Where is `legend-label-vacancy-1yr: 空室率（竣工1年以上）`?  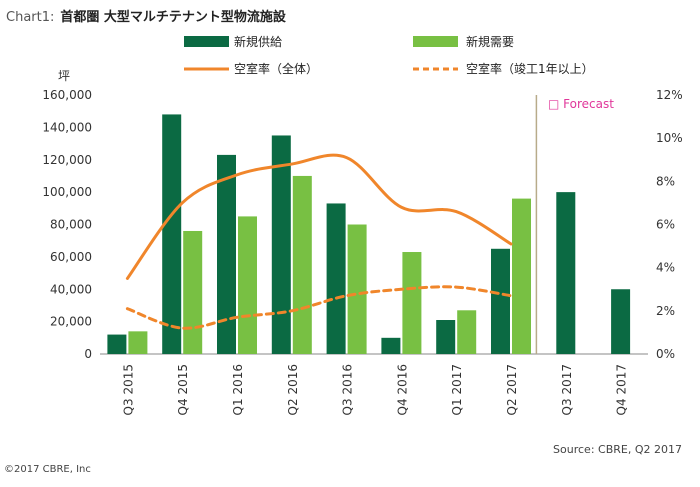
legend-label-vacancy-1yr: 空室率（竣工1年以上） is located at coordinates (530, 68).